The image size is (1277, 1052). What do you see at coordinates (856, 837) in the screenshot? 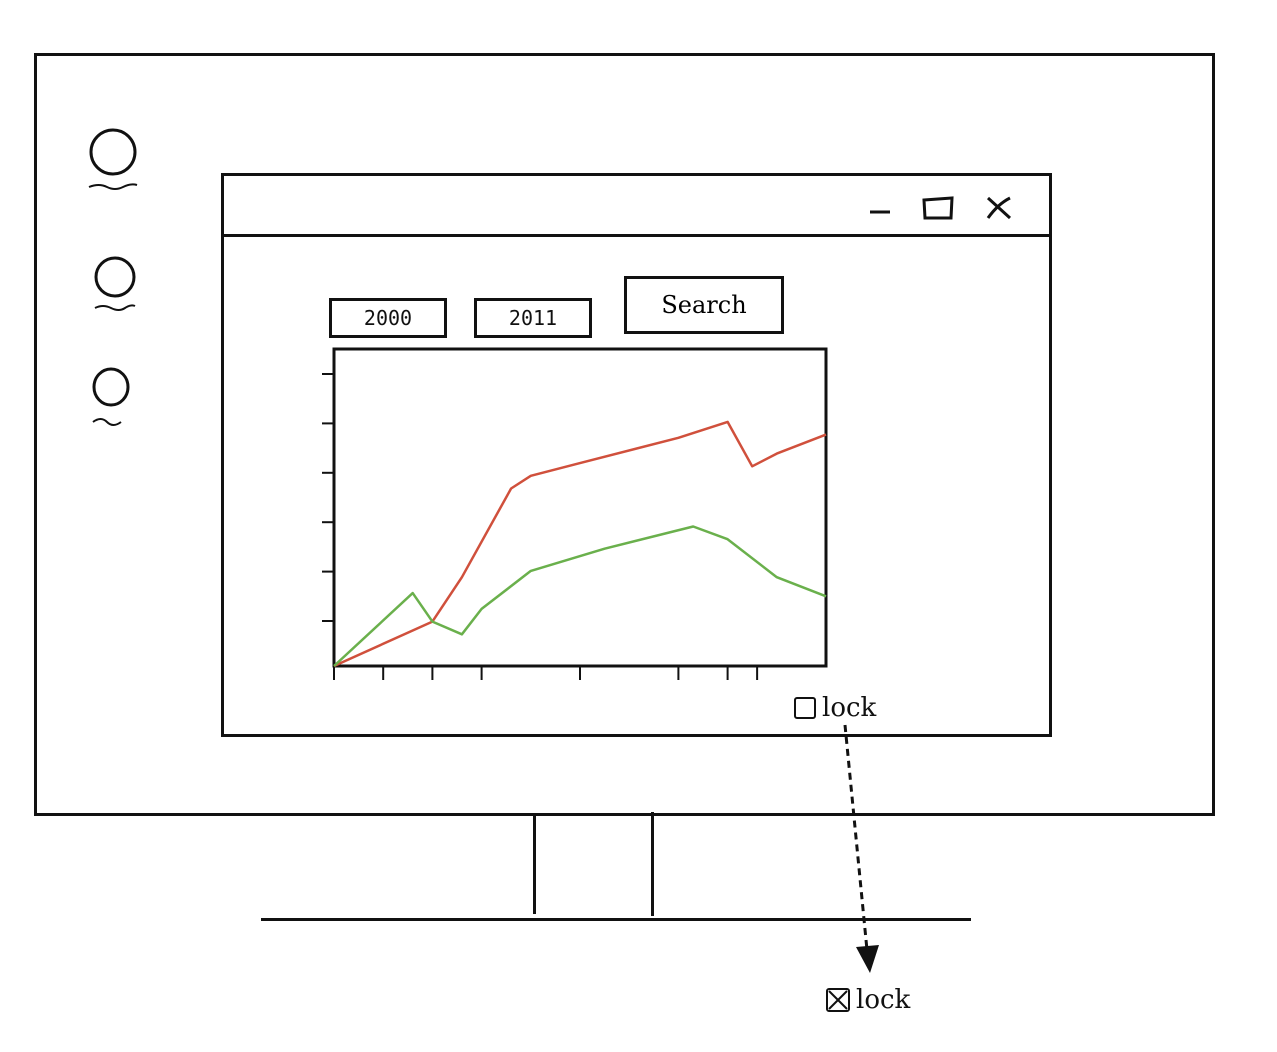
I see `dashed-line` at bounding box center [856, 837].